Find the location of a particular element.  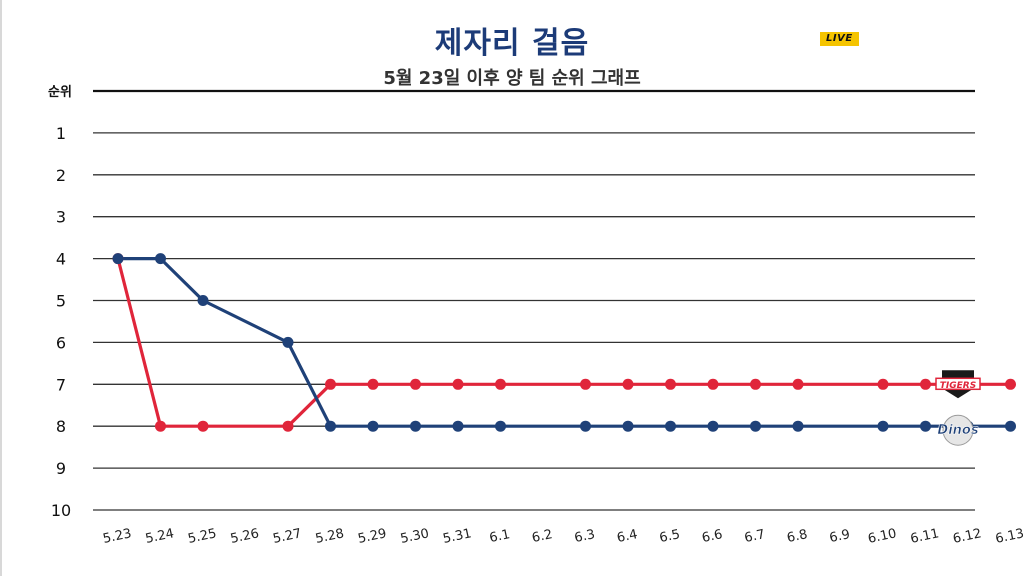

tigers-logo: TIGERS is located at coordinates (958, 384).